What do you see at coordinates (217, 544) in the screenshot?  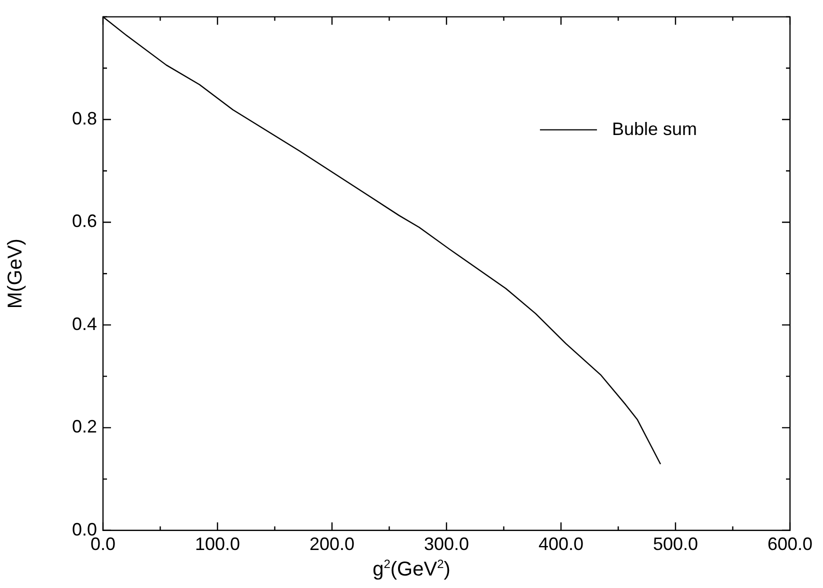 I see `x-tick-label: 100.0` at bounding box center [217, 544].